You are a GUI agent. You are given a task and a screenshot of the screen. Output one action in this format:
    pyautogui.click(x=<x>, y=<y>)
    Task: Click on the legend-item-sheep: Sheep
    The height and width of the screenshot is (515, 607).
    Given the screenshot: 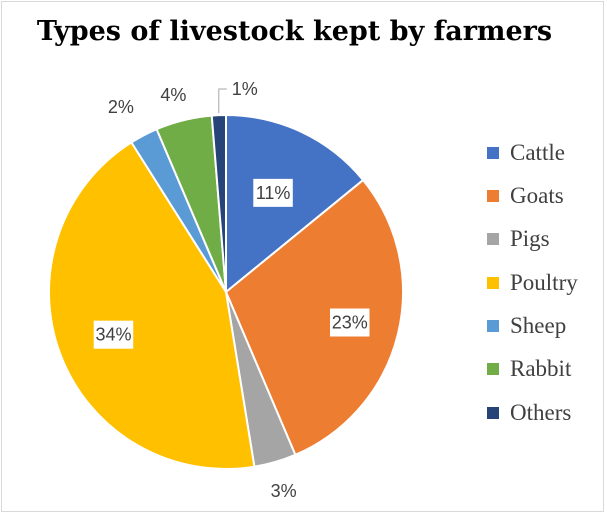 What is the action you would take?
    pyautogui.click(x=532, y=326)
    